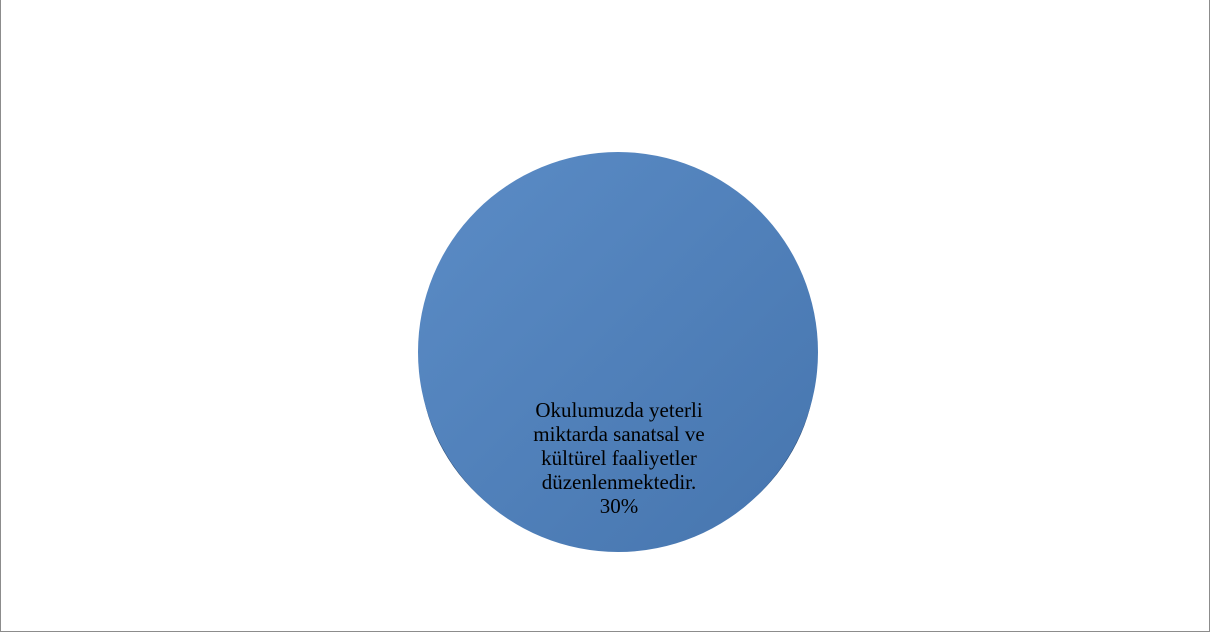 This screenshot has height=634, width=1212. Describe the element at coordinates (619, 482) in the screenshot. I see `slice-label-line: düzenlenmektedir.` at that location.